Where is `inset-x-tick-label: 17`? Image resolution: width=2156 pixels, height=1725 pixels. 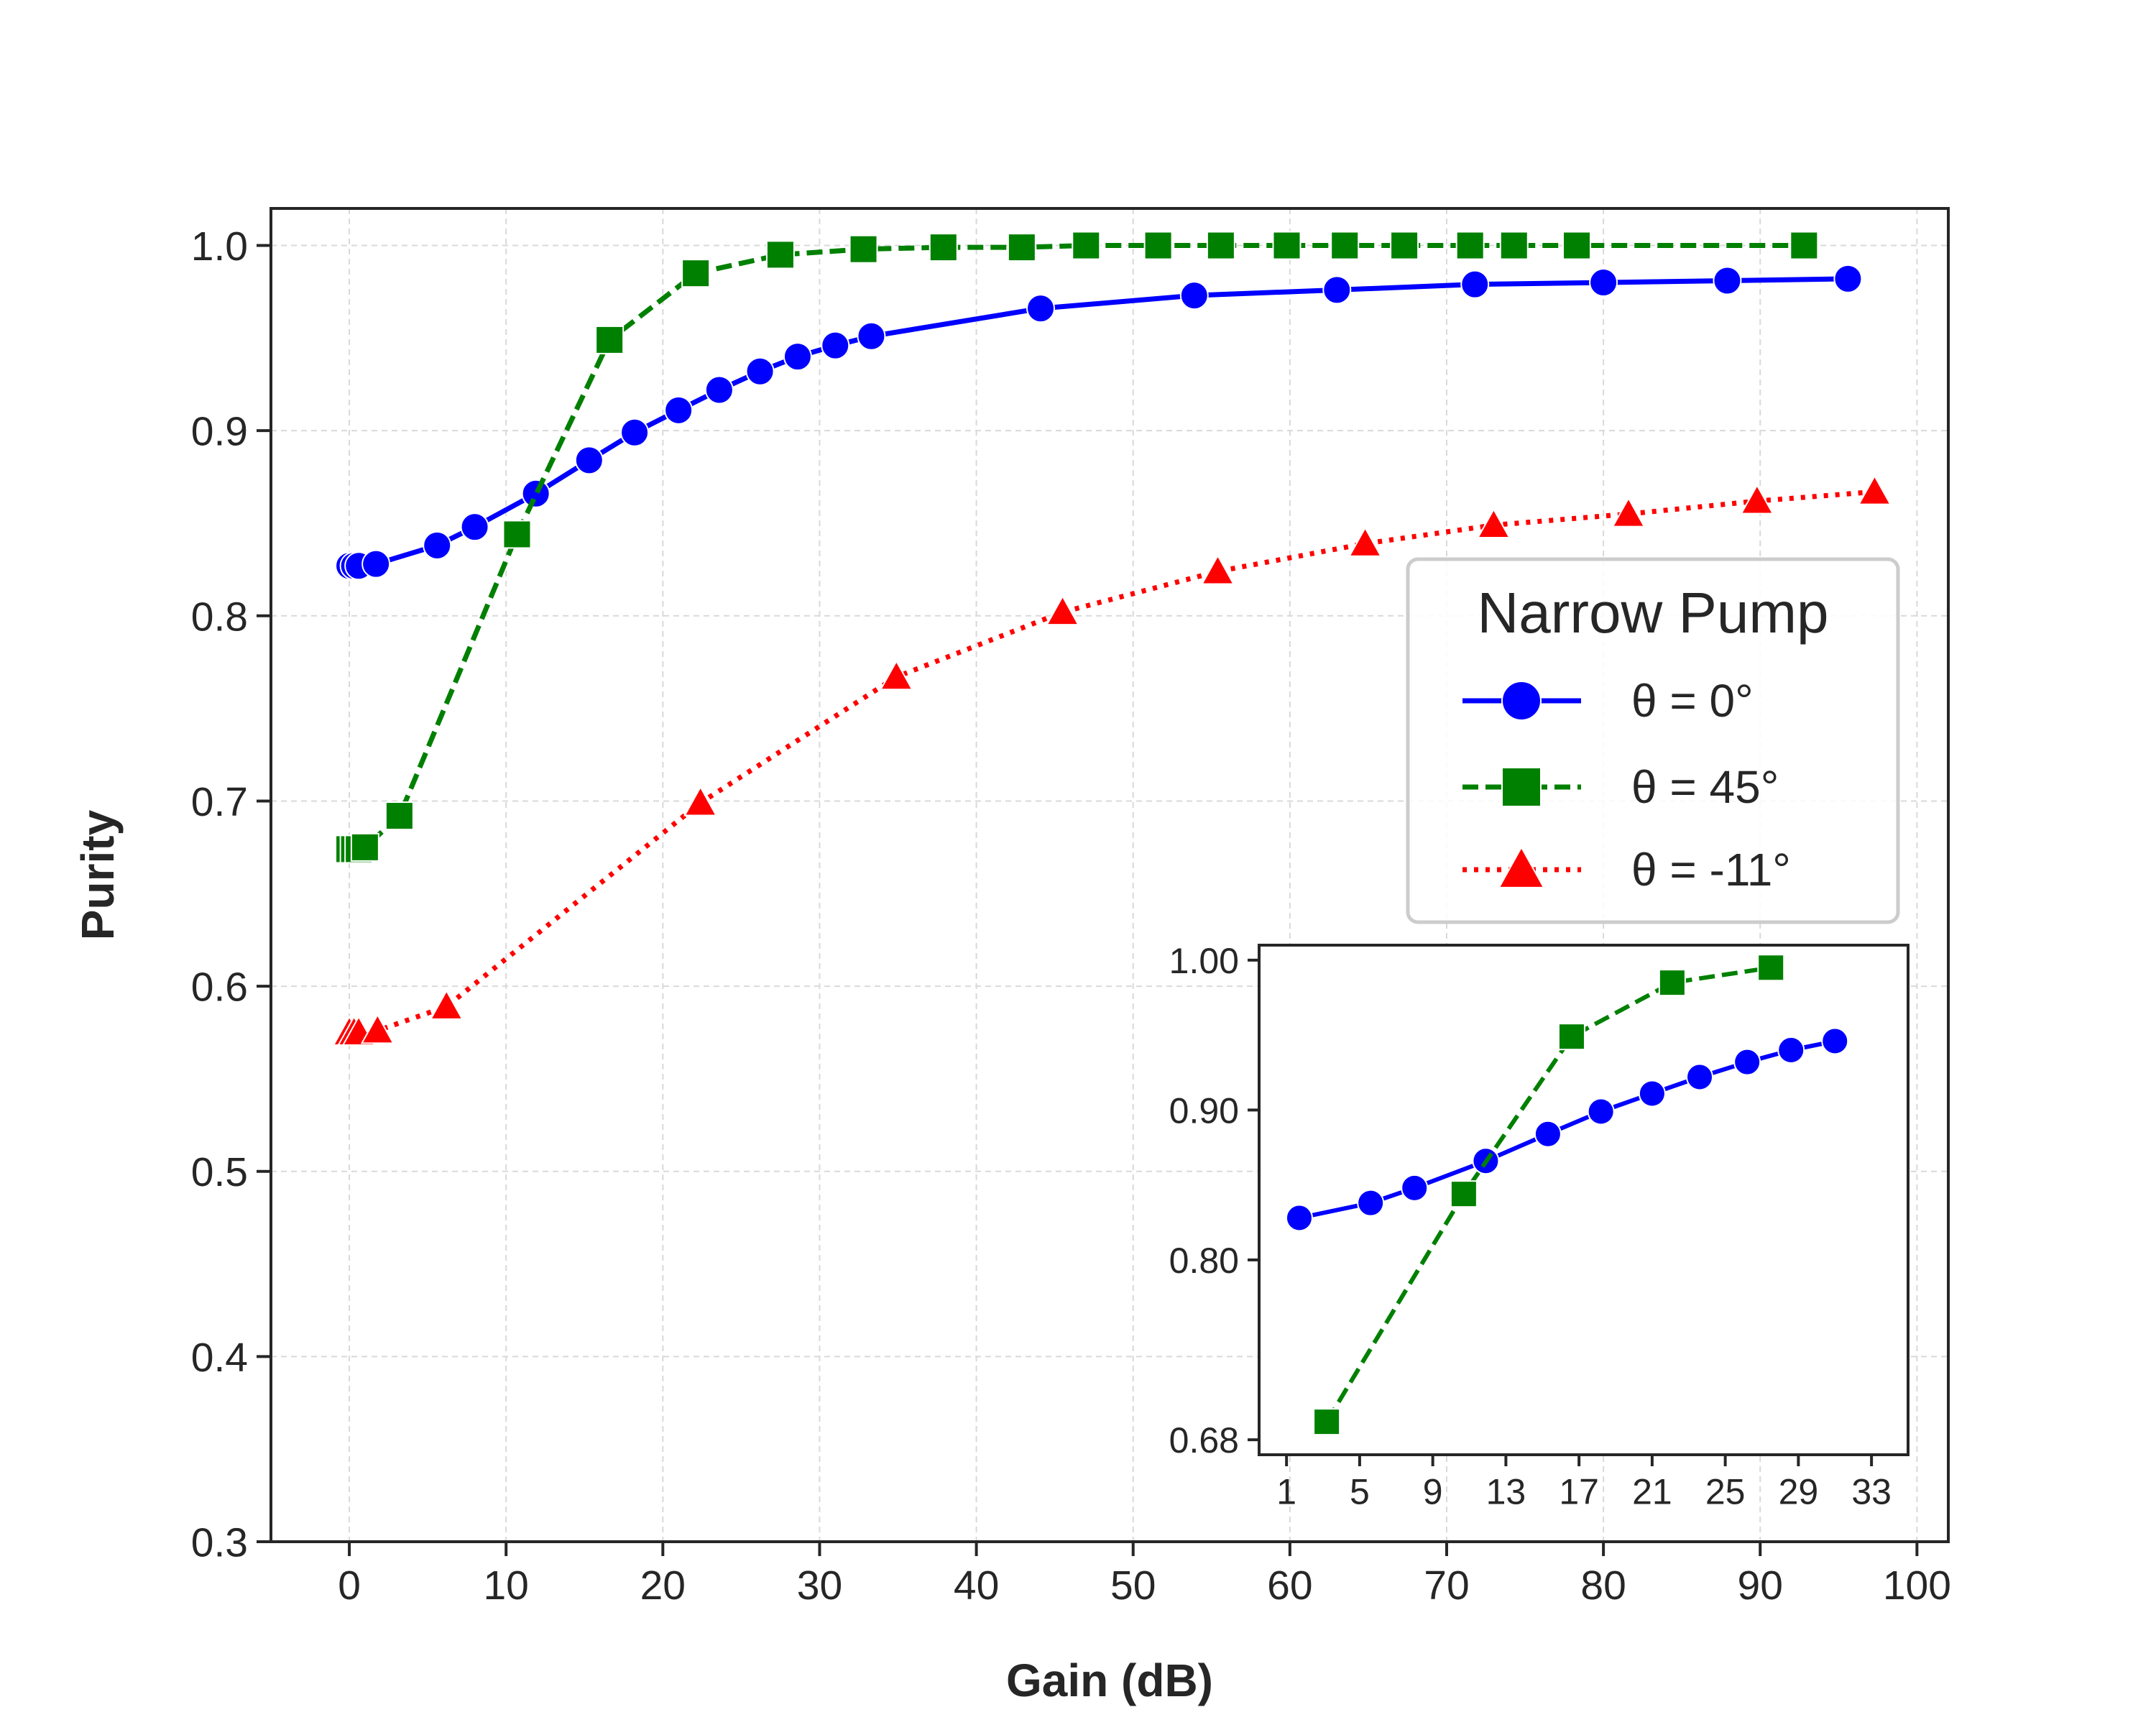 inset-x-tick-label: 17 is located at coordinates (1579, 1492).